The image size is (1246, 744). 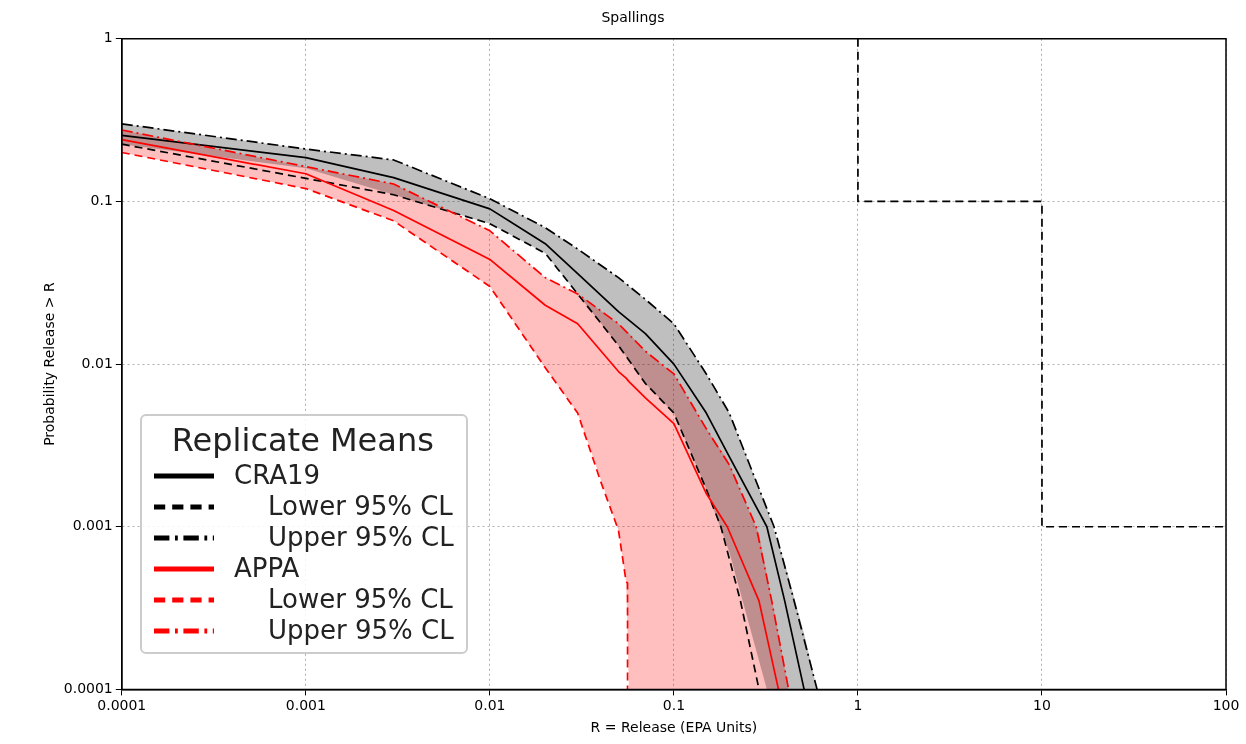 What do you see at coordinates (633, 17) in the screenshot?
I see `chart-title: Spallings` at bounding box center [633, 17].